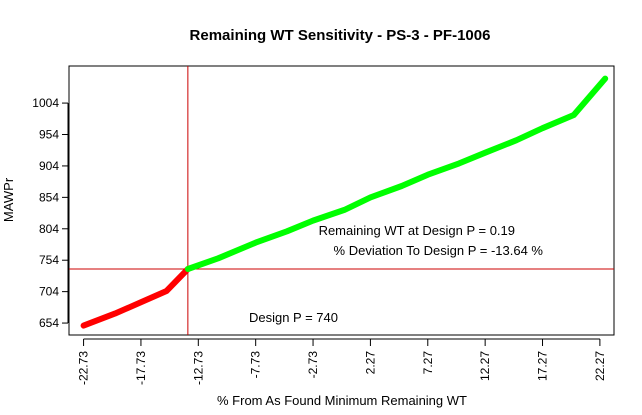  I want to click on y-tick-label: 654, so click(49, 323).